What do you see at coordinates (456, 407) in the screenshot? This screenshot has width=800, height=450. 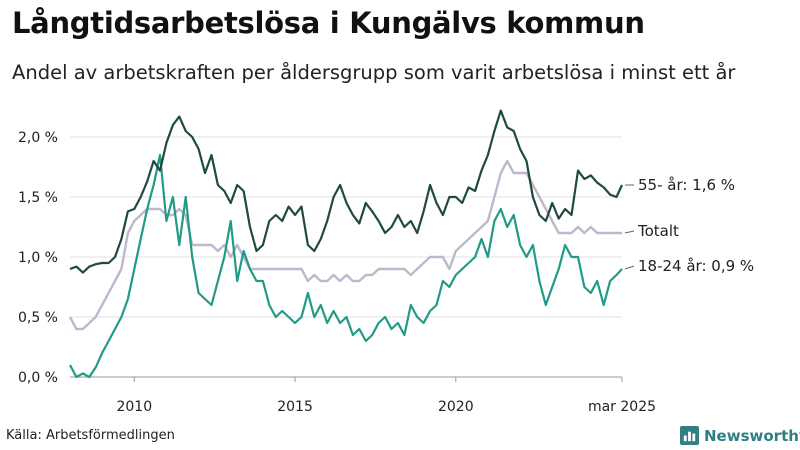 I see `x-tick-label: 2020` at bounding box center [456, 407].